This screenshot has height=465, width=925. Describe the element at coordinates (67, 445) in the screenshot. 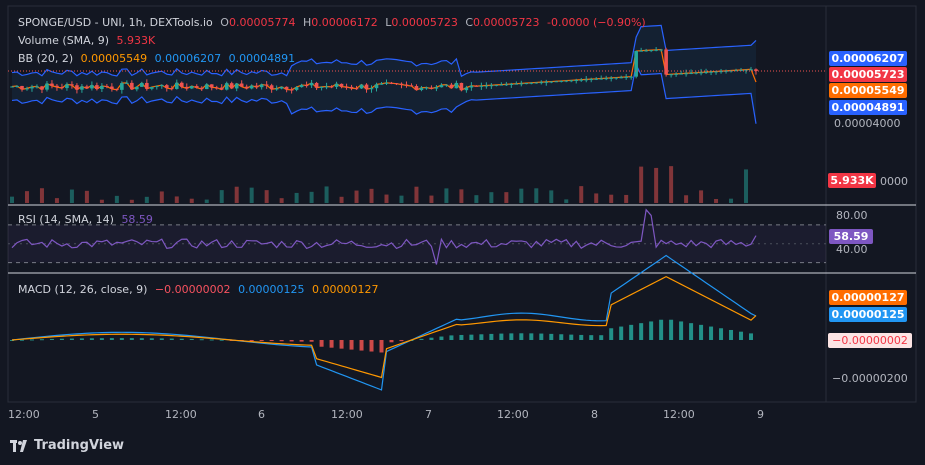

I see `tradingview-logo: TradingView` at that location.